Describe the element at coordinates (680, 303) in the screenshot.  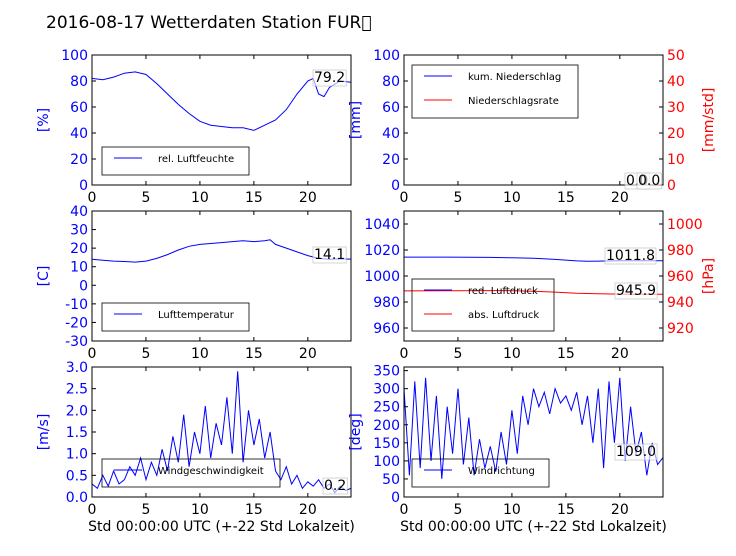
I see `pressure-y2-tick-label: 940` at that location.